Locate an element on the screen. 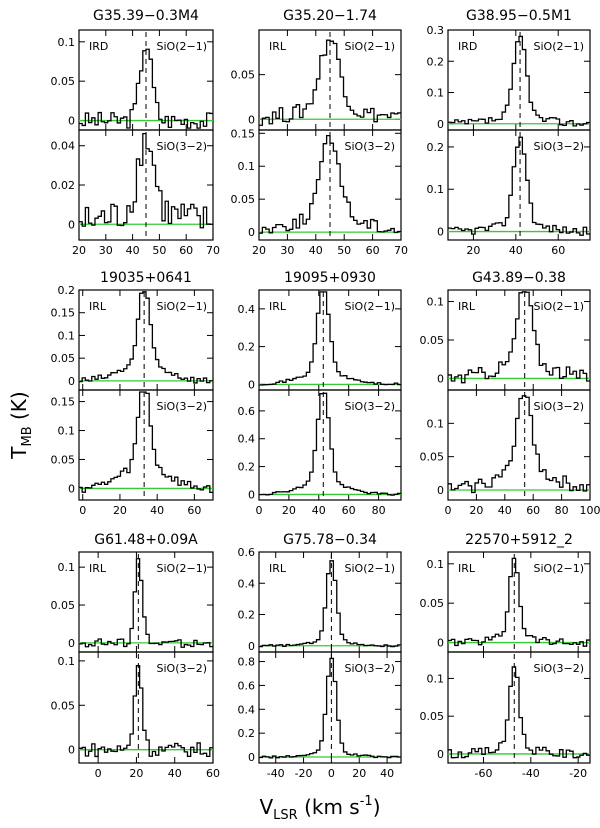  x-tick-label: 70 is located at coordinates (213, 250).